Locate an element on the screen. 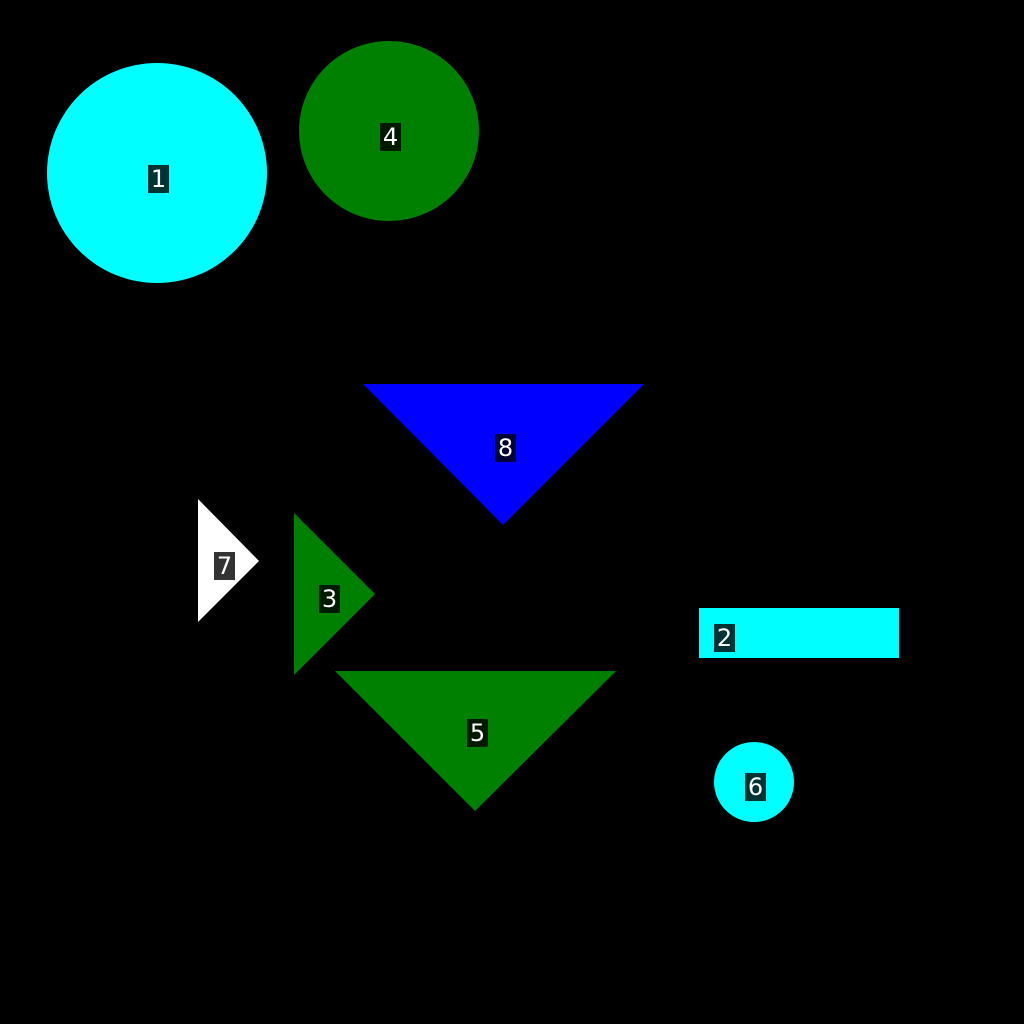 The image size is (1024, 1024). shape-3: 3 is located at coordinates (334, 594).